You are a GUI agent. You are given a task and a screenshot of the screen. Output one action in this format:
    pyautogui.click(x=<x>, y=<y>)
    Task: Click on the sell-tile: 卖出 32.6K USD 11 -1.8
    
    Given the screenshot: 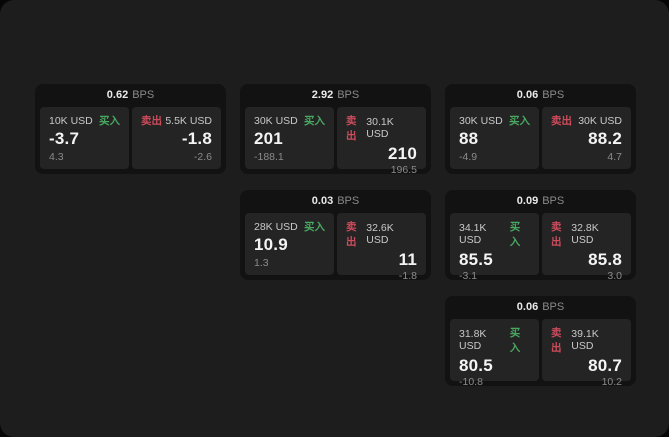 What is the action you would take?
    pyautogui.click(x=381, y=247)
    